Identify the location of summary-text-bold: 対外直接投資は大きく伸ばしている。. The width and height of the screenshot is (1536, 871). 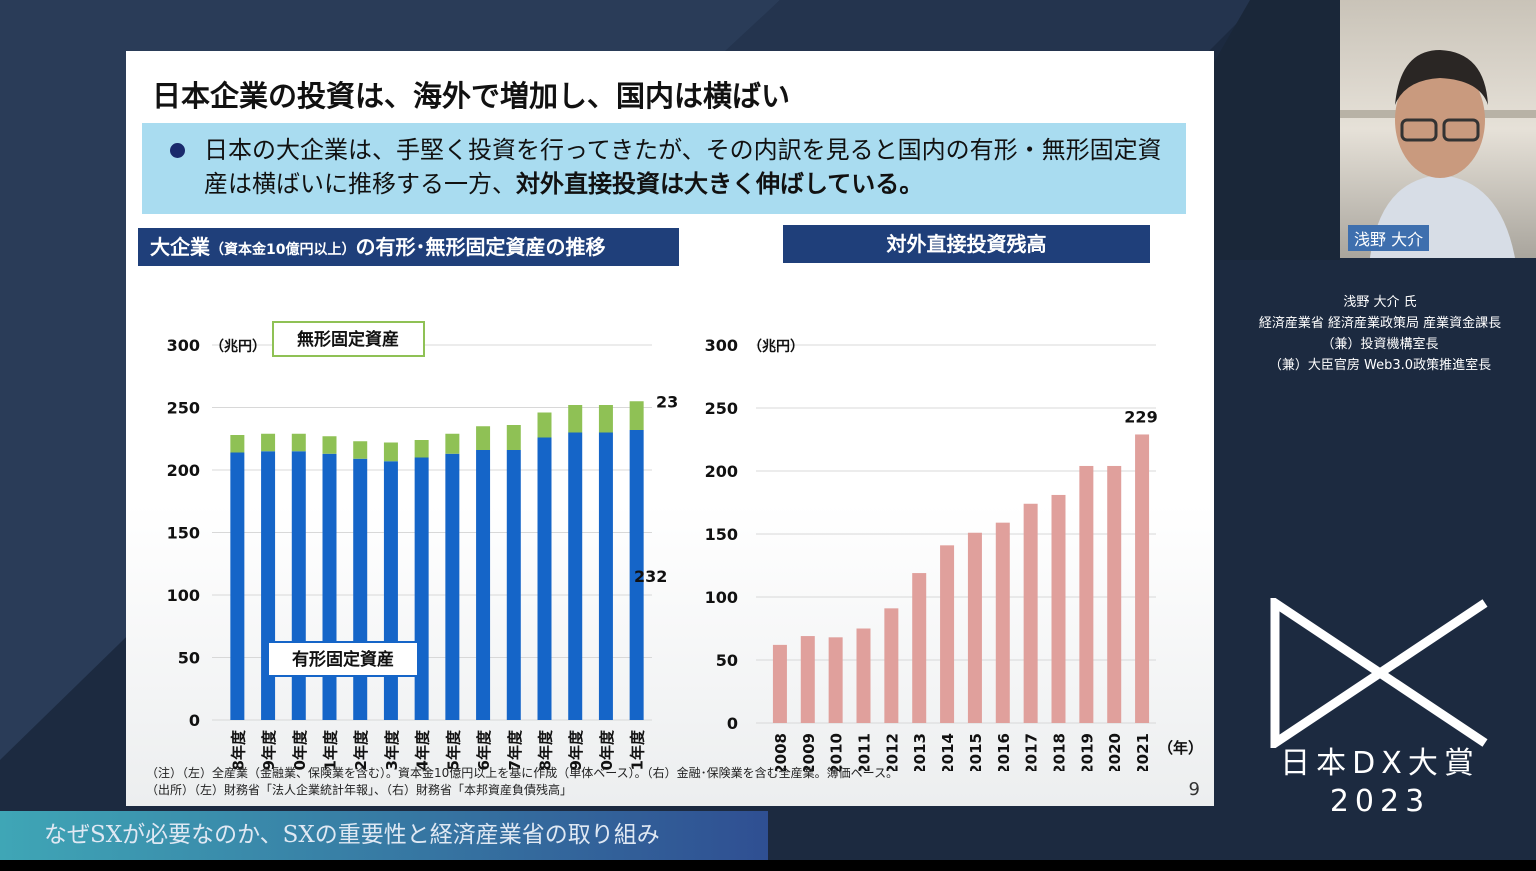
(720, 184).